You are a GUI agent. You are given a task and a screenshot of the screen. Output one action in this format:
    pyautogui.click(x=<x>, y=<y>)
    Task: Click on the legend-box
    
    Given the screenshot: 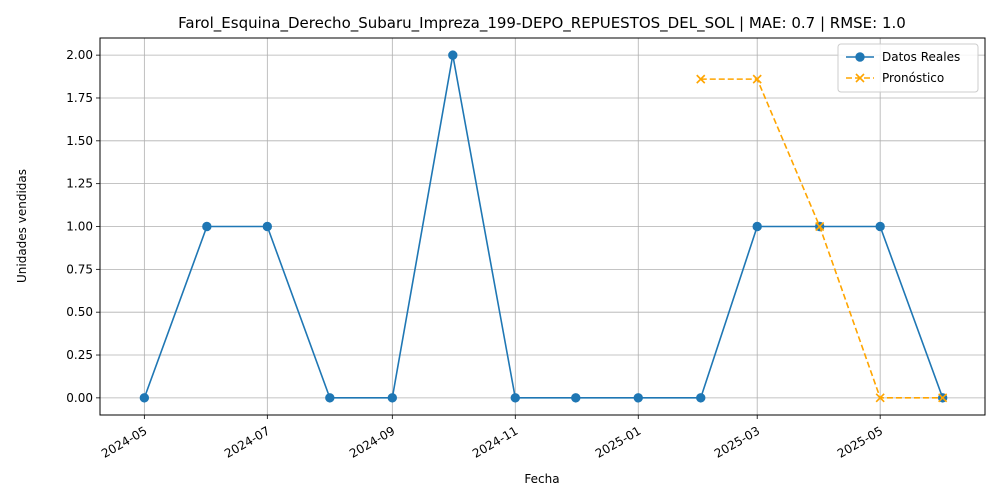 What is the action you would take?
    pyautogui.click(x=908, y=68)
    